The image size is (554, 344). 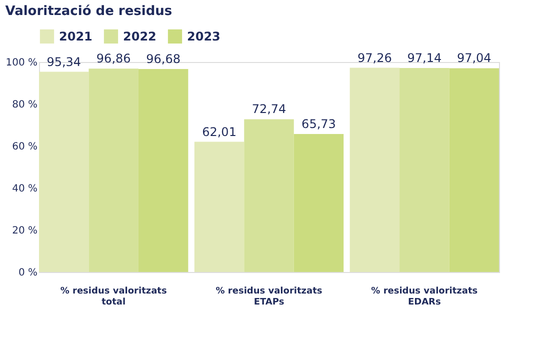 What do you see at coordinates (319, 123) in the screenshot?
I see `data-label: 65,73` at bounding box center [319, 123].